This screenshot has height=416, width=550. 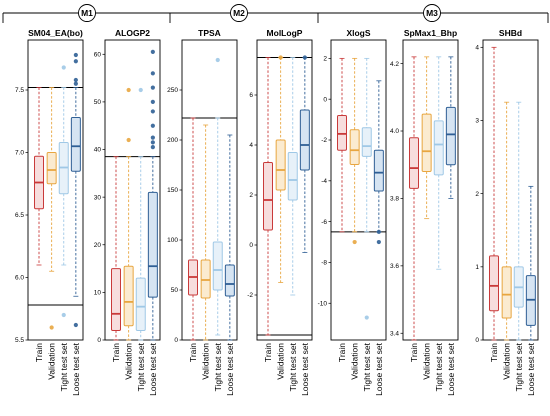 What do you see at coordinates (477, 267) in the screenshot?
I see `y-tick-label: 1` at bounding box center [477, 267].